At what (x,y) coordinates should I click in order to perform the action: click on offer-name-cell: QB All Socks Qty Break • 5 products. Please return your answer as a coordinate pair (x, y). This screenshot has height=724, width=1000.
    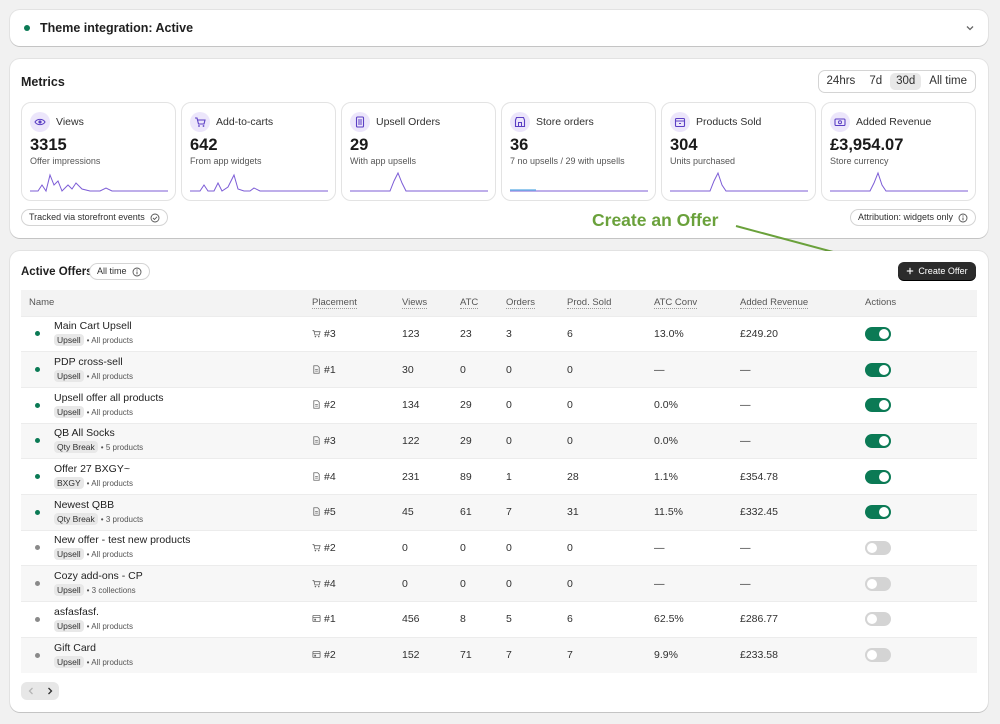
    Looking at the image, I should click on (162, 440).